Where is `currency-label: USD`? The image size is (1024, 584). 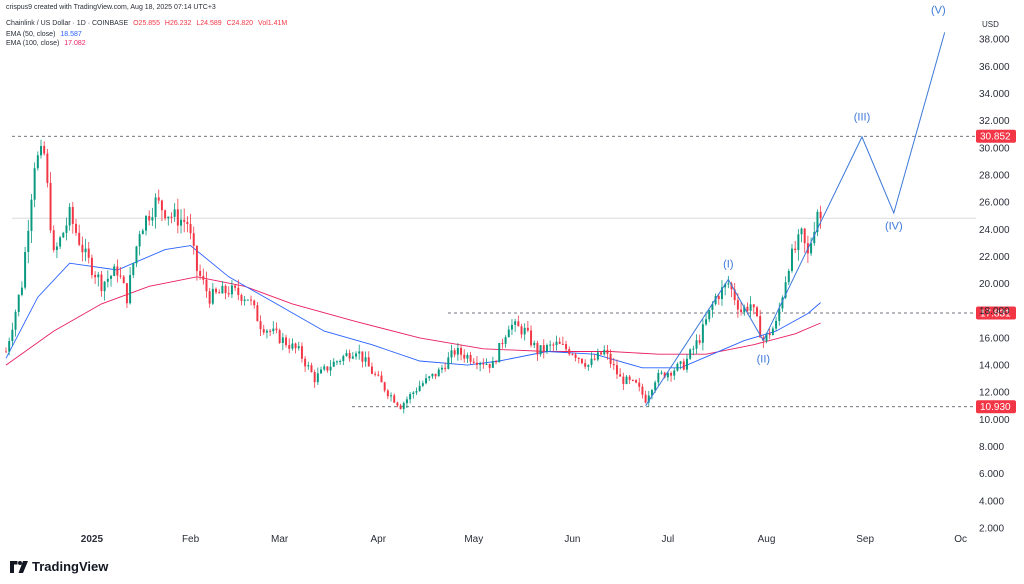 currency-label: USD is located at coordinates (990, 24).